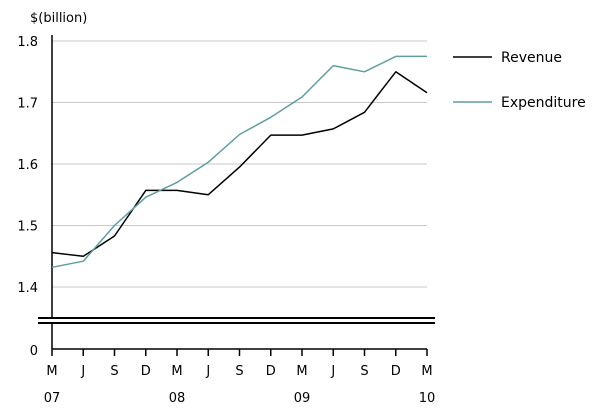  What do you see at coordinates (27, 227) in the screenshot?
I see `y-tick-label: 1.5` at bounding box center [27, 227].